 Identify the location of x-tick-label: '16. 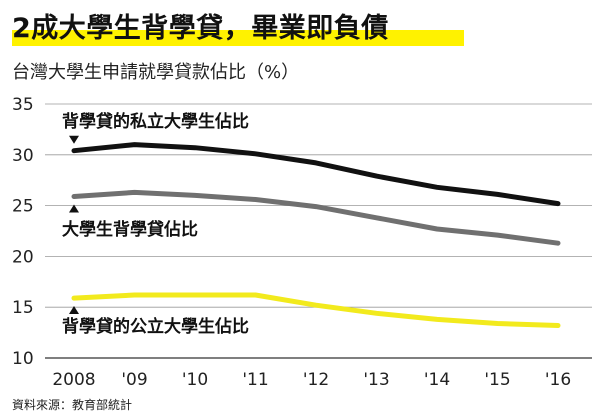
(558, 380).